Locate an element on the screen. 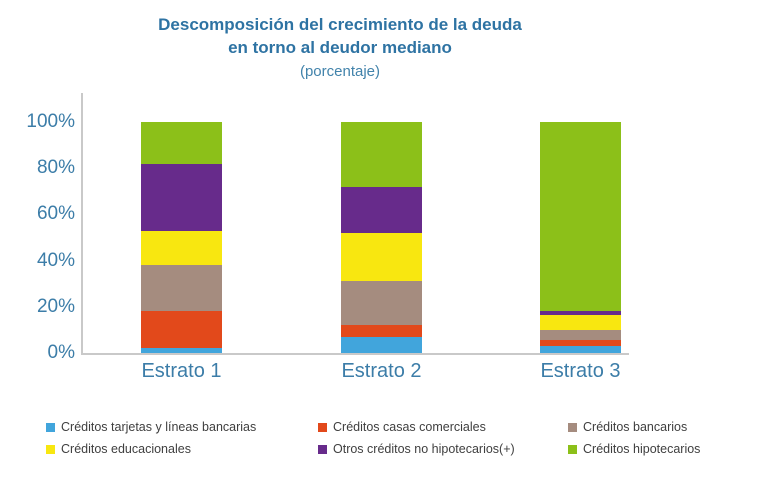  chart-title-line2: en torno al deudor mediano is located at coordinates (340, 47).